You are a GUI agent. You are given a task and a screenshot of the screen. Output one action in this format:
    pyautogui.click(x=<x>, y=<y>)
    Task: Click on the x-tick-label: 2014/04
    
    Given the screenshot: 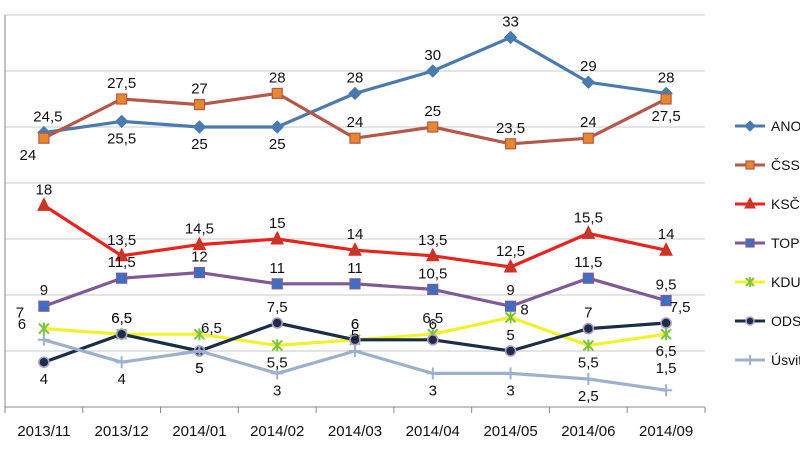 What is the action you would take?
    pyautogui.click(x=433, y=431)
    